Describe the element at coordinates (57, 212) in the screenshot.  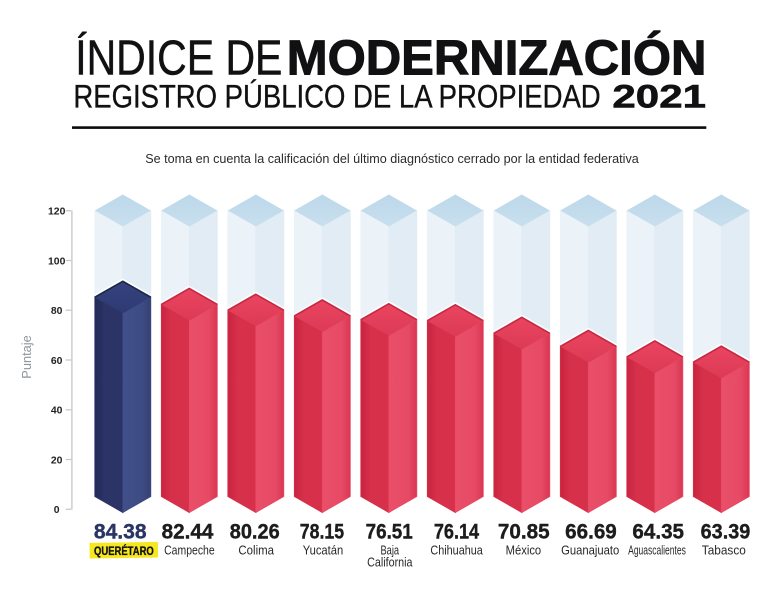
I see `svg-text: 120` at that location.